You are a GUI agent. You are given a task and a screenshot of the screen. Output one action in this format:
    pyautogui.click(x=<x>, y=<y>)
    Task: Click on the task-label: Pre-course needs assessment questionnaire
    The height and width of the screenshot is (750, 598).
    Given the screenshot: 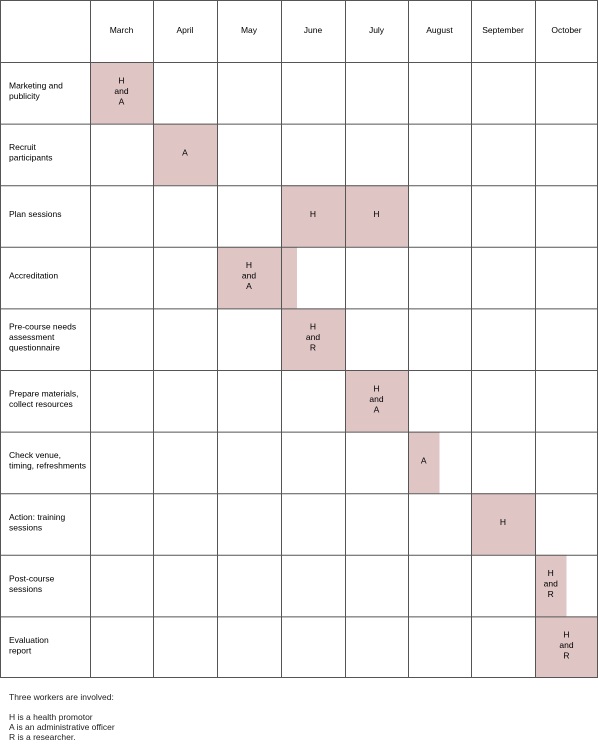 What is the action you would take?
    pyautogui.click(x=42, y=337)
    